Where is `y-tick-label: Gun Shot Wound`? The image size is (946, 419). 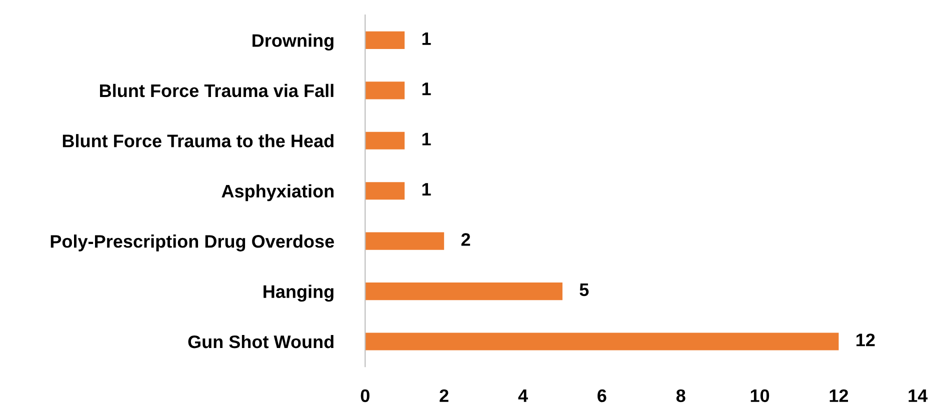 y-tick-label: Gun Shot Wound is located at coordinates (261, 341).